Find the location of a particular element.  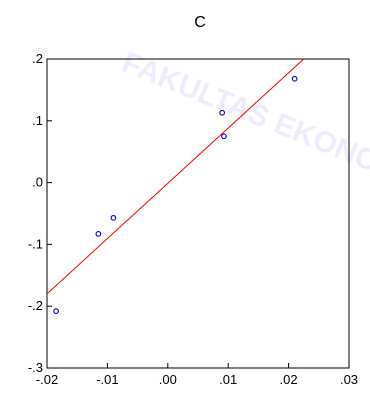

x-tick-label: -.01 is located at coordinates (107, 379).